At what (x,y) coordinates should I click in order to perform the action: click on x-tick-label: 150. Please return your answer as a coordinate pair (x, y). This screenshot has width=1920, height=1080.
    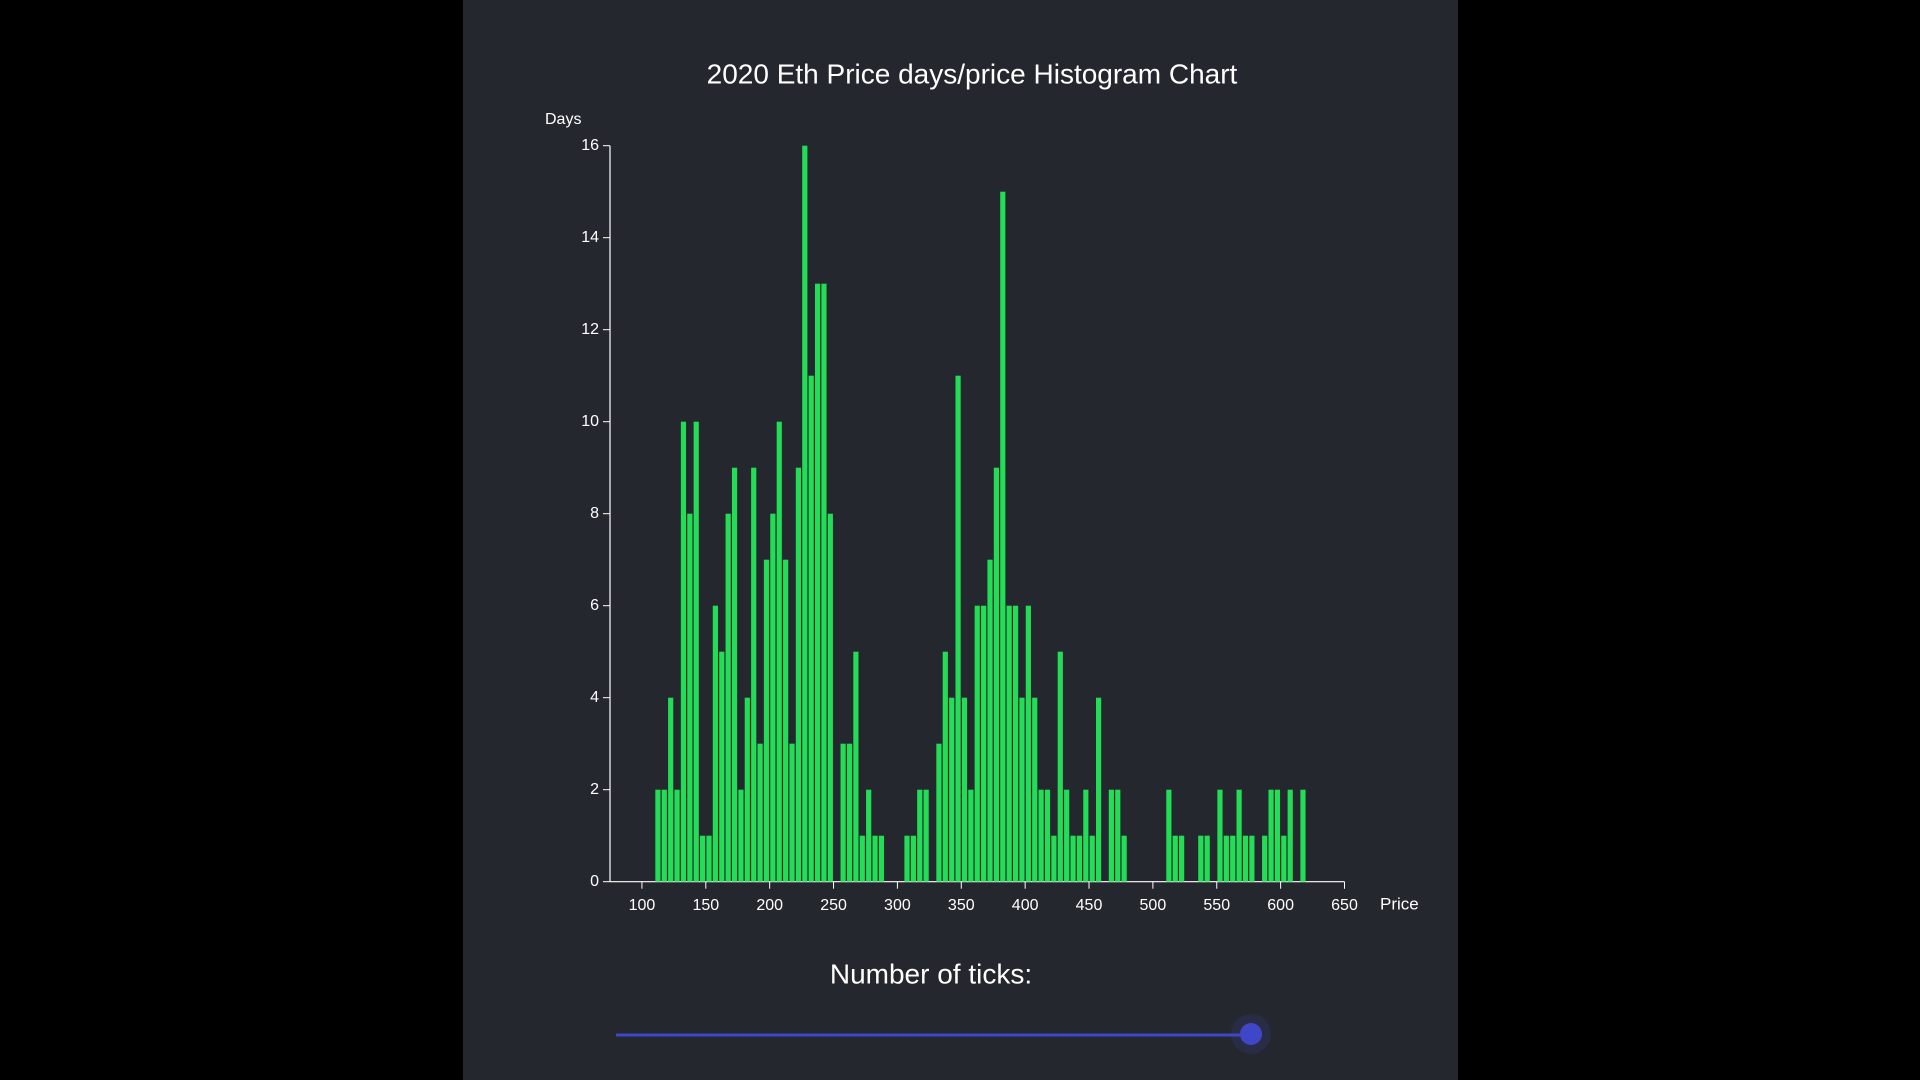
    Looking at the image, I should click on (705, 905).